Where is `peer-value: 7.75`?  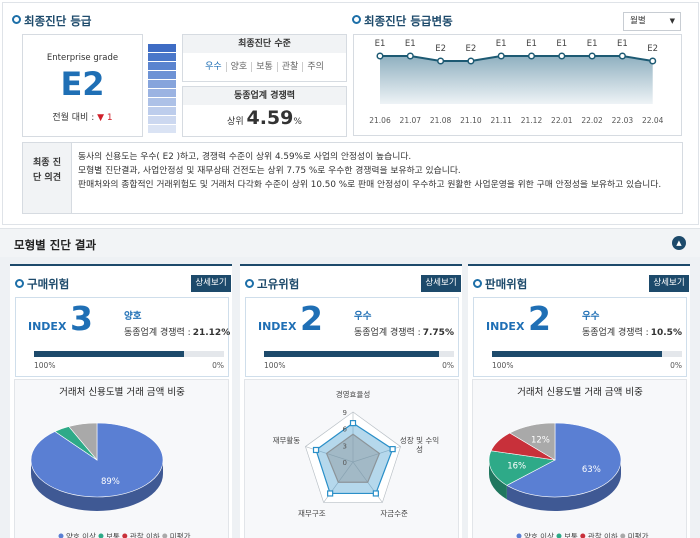 peer-value: 7.75 is located at coordinates (433, 333).